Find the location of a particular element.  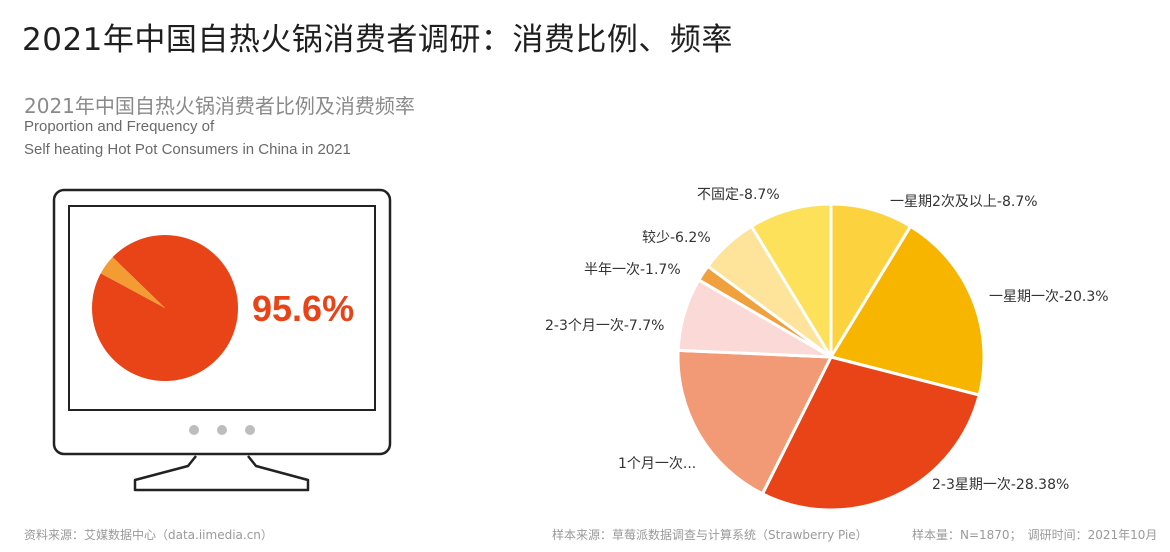

monitor-stand is located at coordinates (221, 473).